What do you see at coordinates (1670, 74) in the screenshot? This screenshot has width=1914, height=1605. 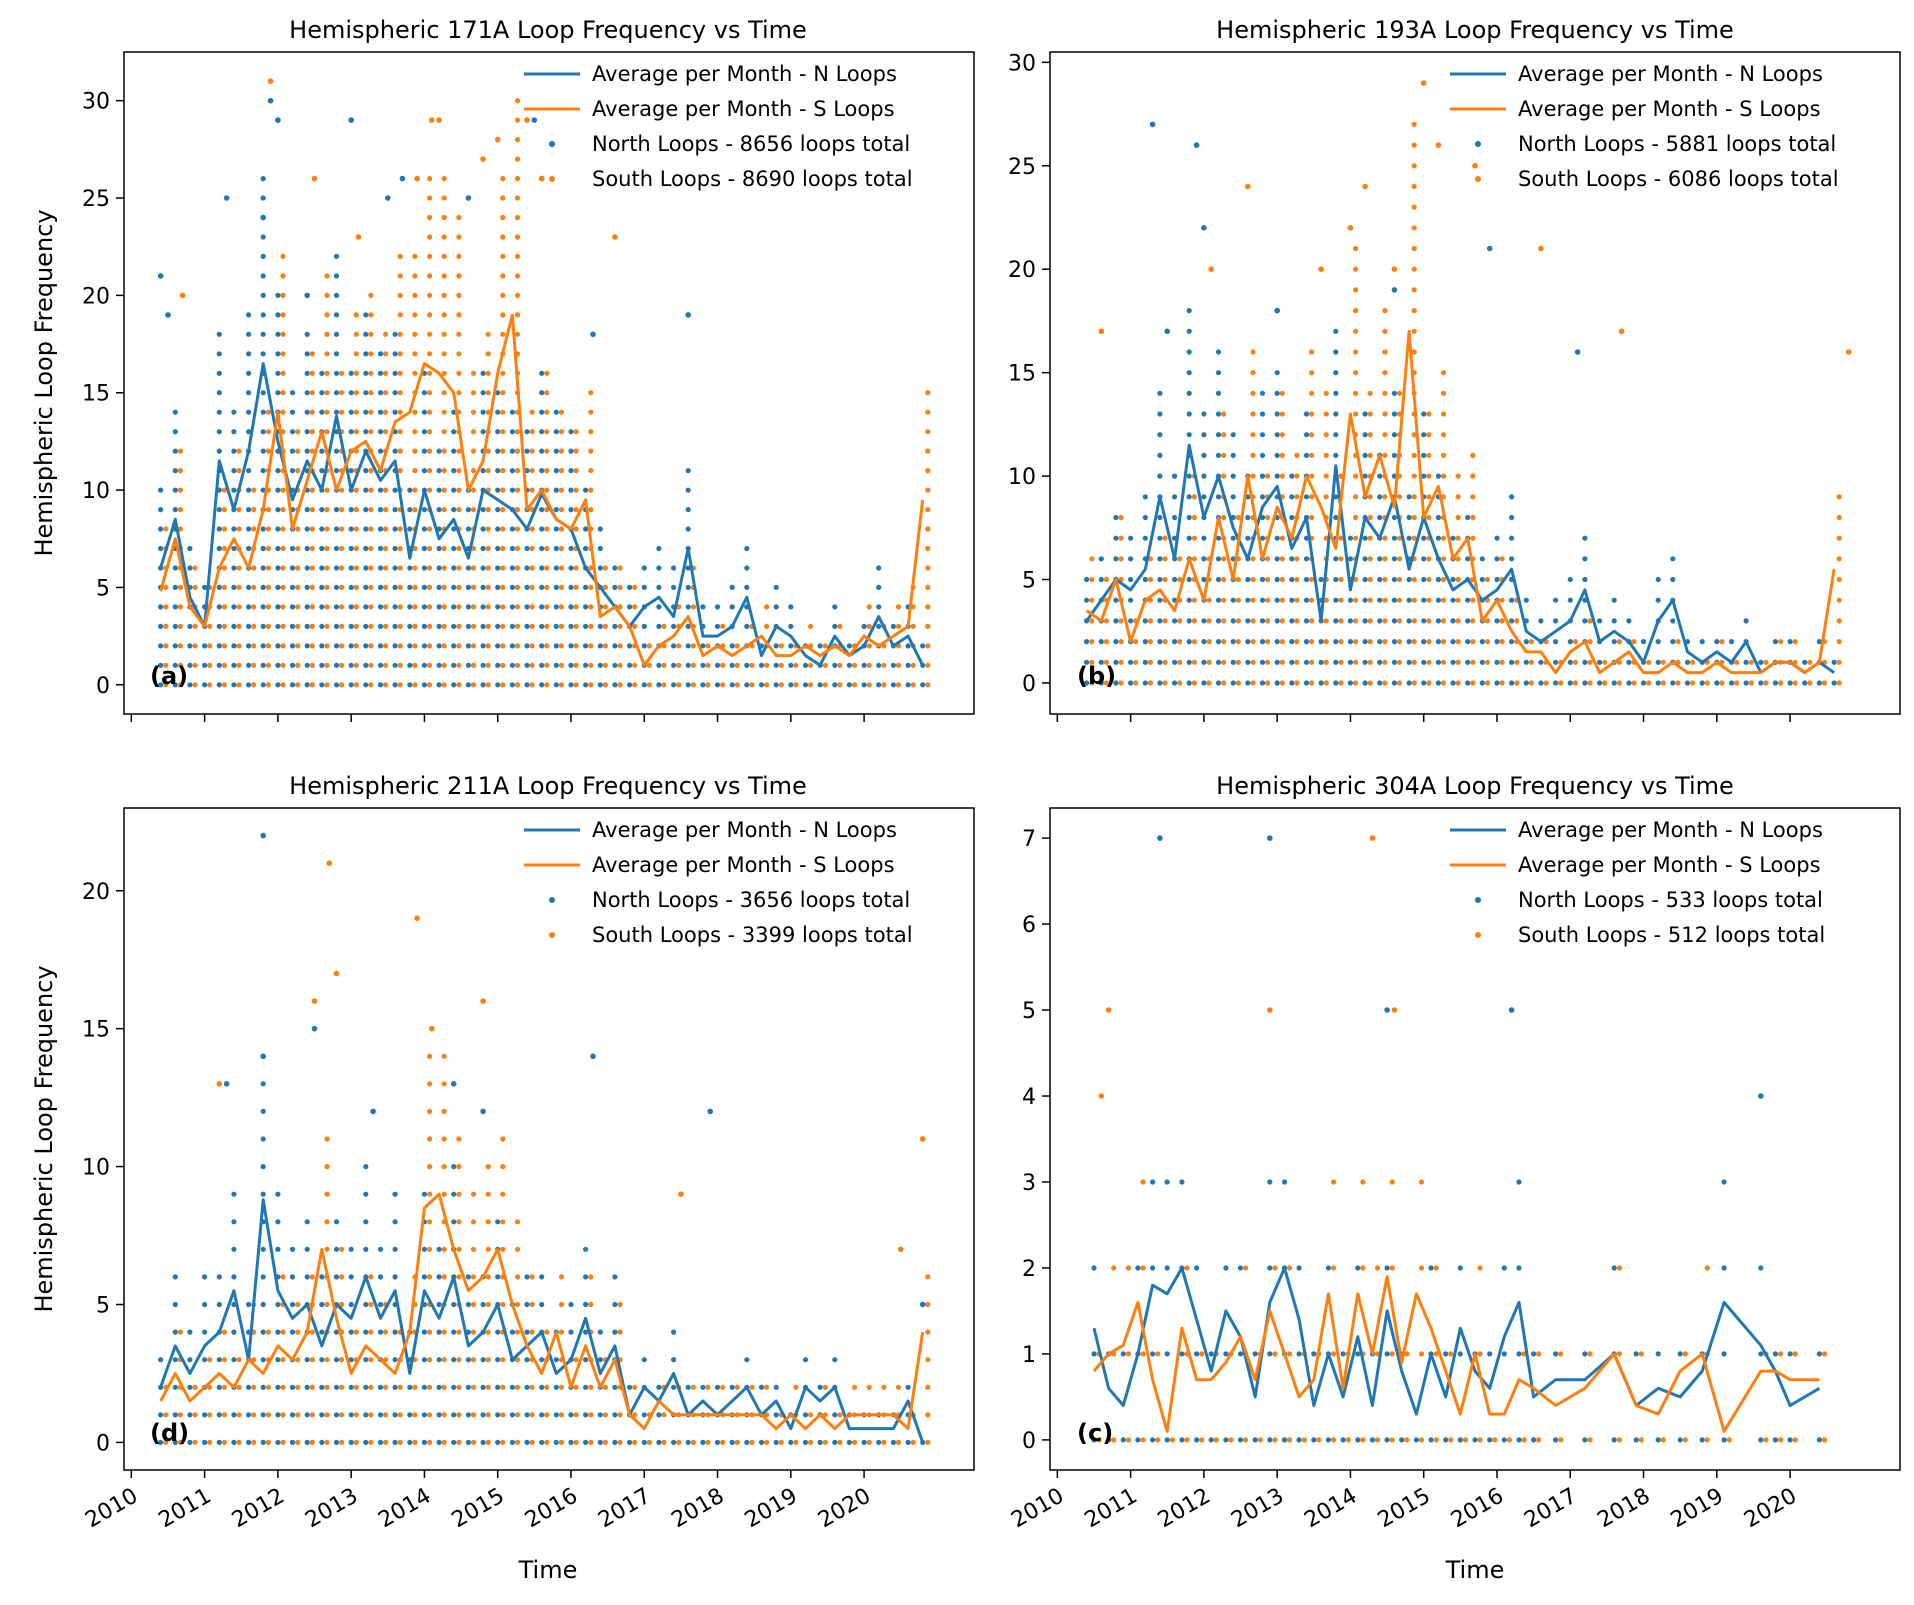 I see `legend-entry: Average per Month - N Loops` at bounding box center [1670, 74].